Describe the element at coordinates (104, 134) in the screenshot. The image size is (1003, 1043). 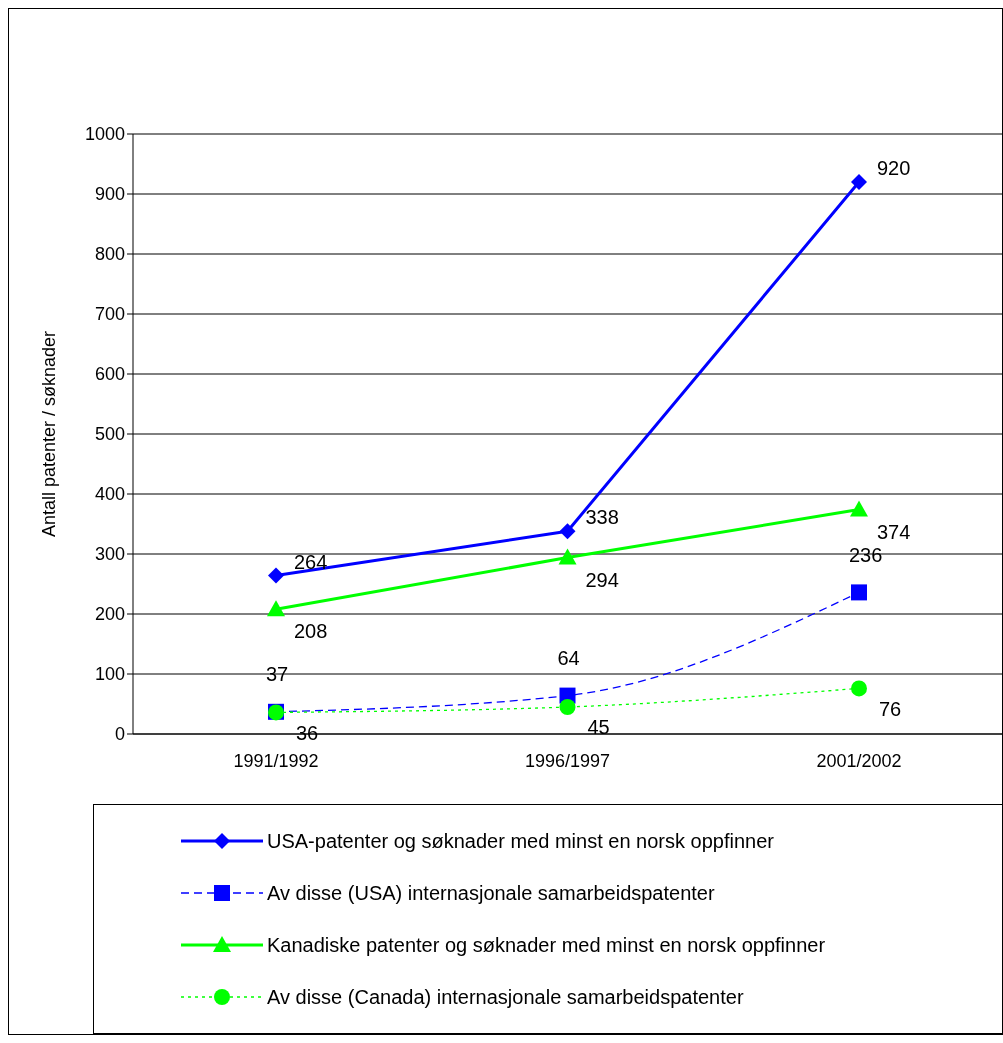
I see `y-tick-label: 1000` at that location.